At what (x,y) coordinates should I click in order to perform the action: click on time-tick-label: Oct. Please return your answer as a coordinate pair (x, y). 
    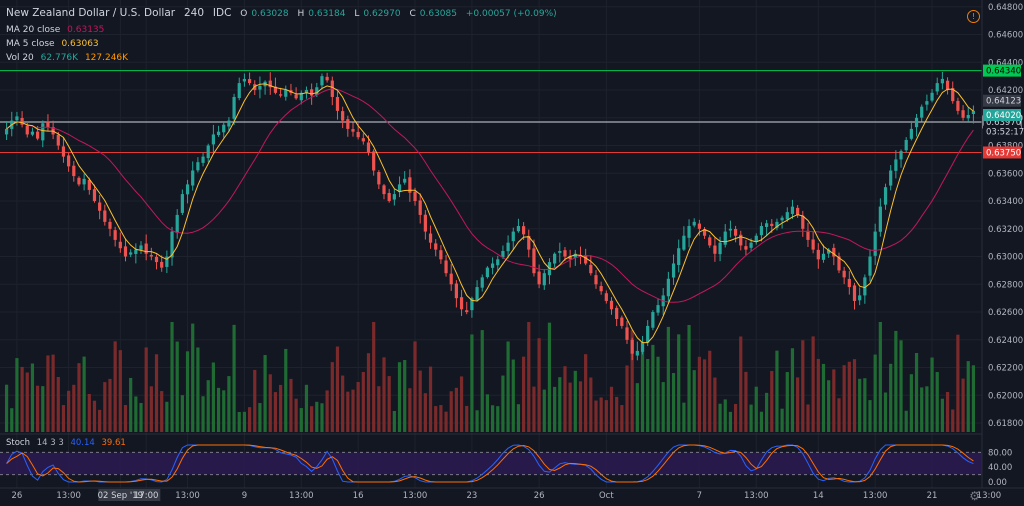
    Looking at the image, I should click on (606, 496).